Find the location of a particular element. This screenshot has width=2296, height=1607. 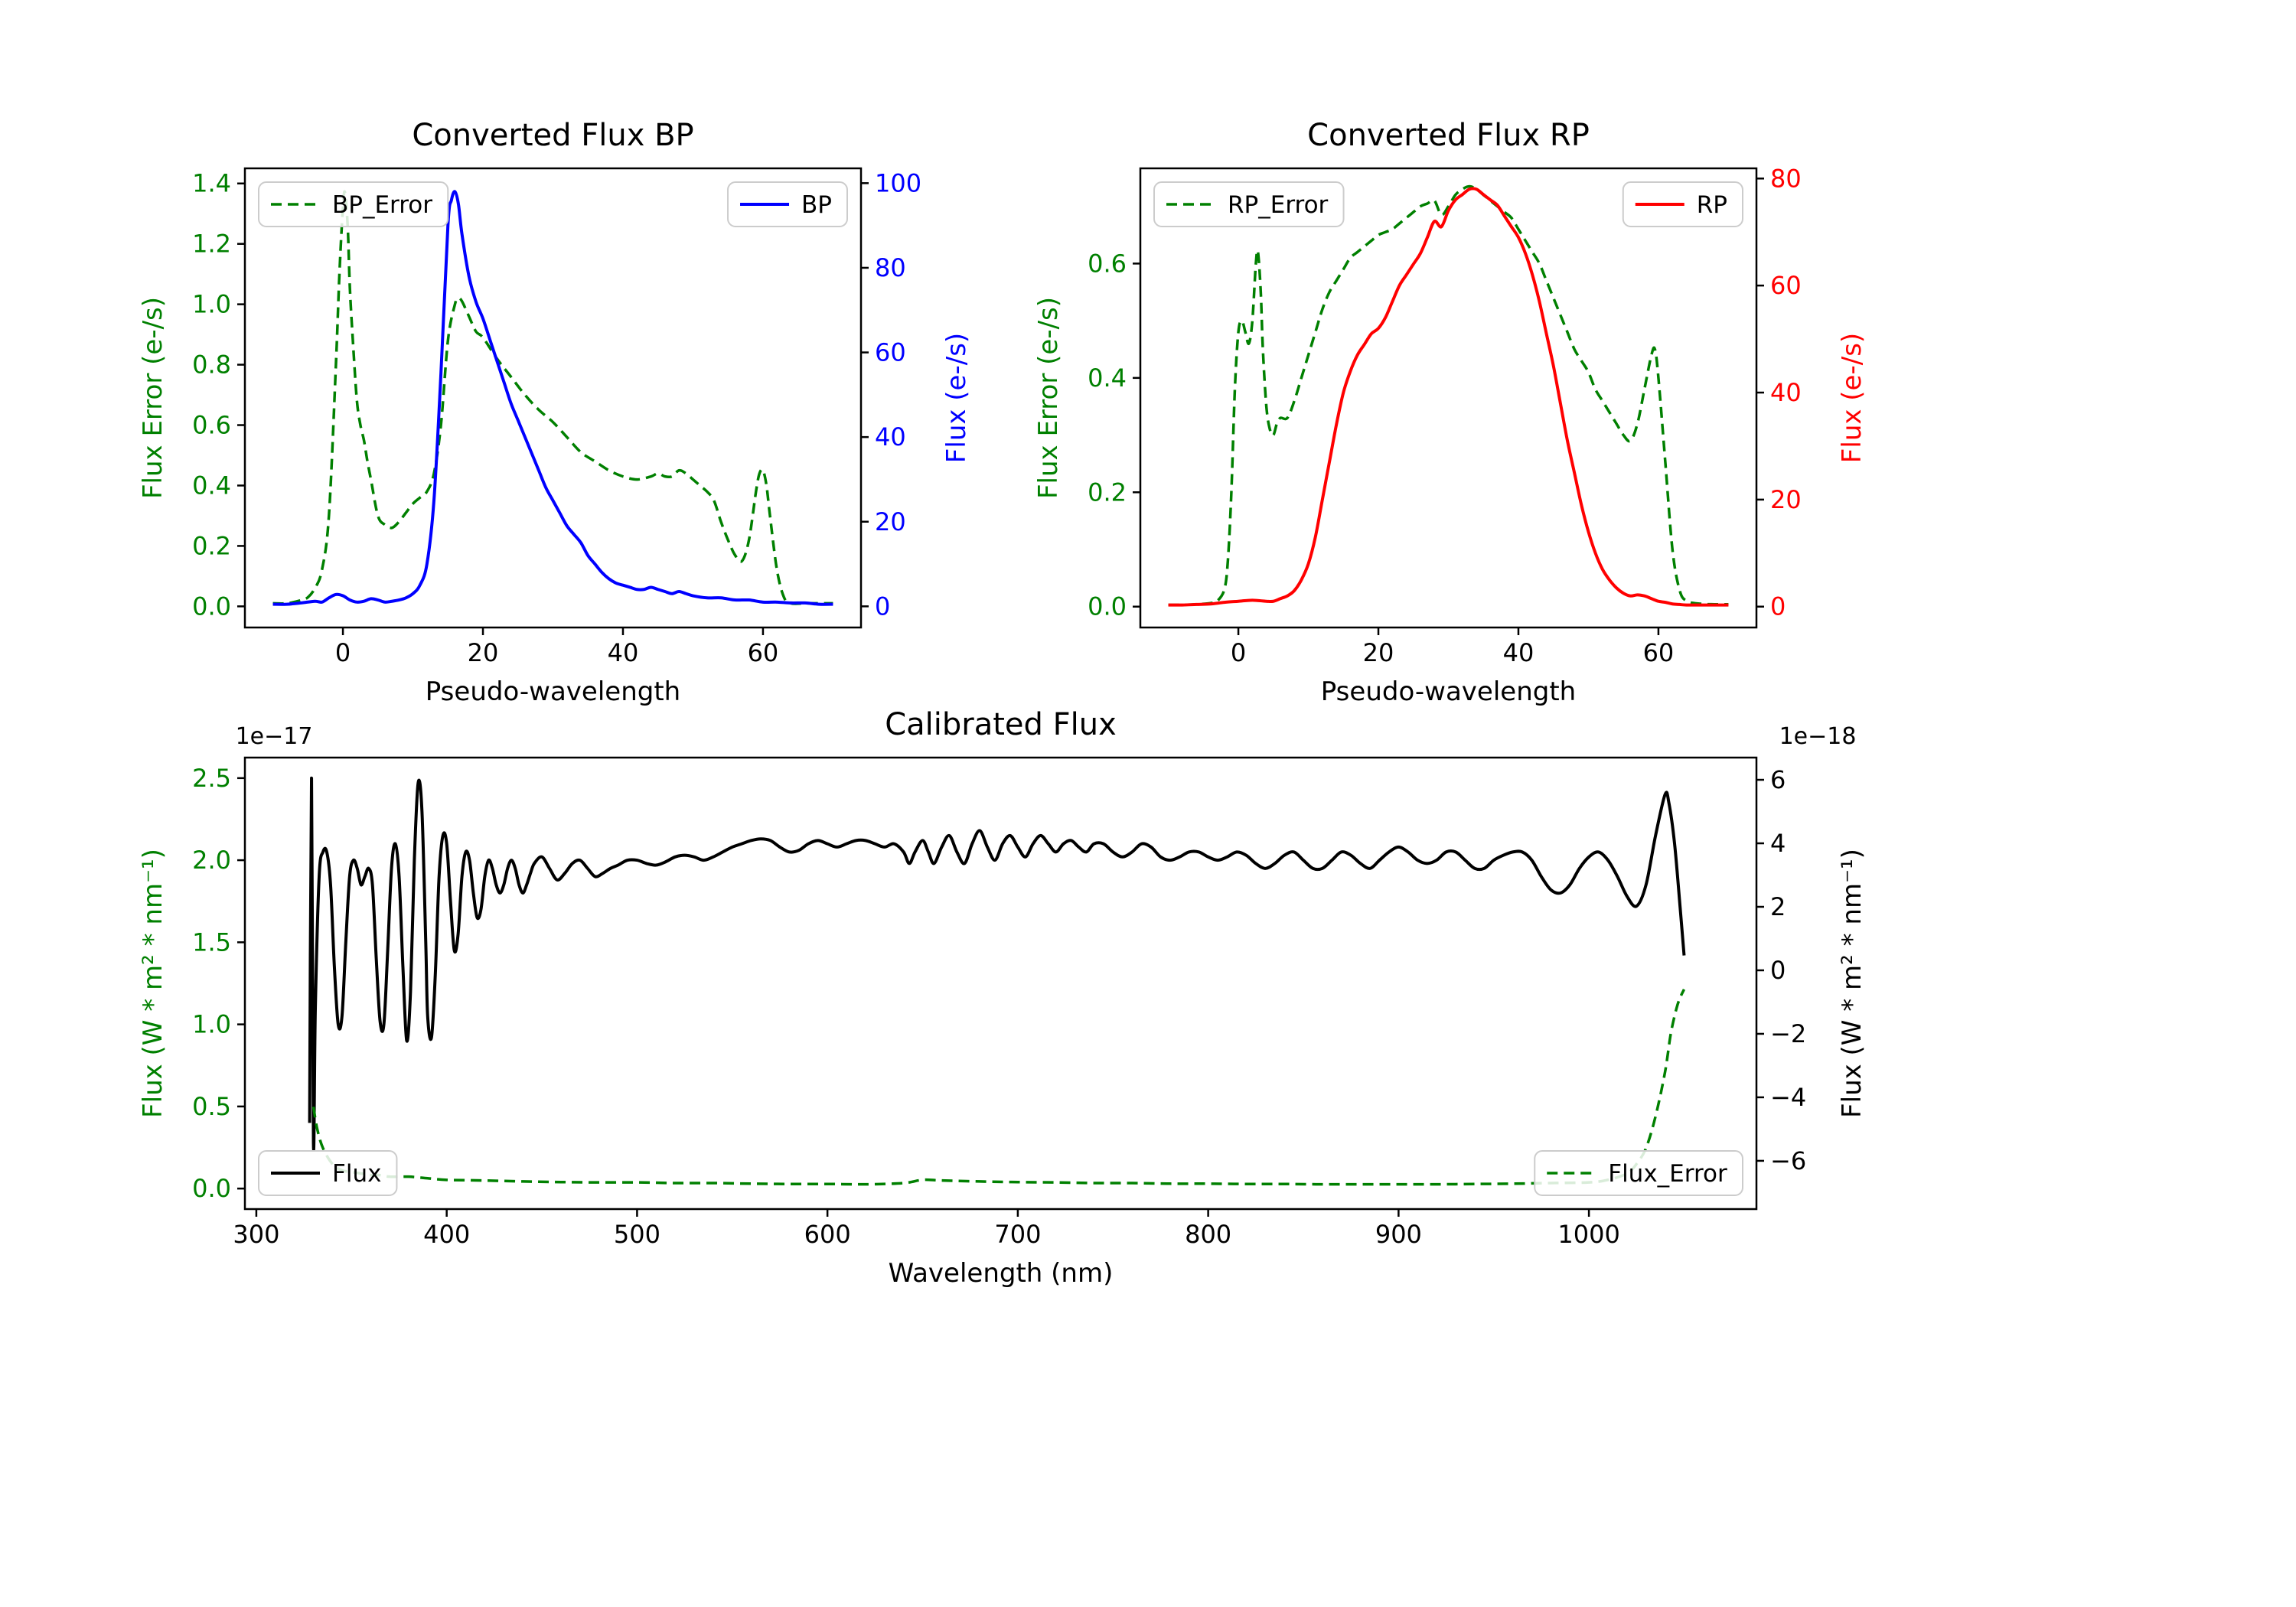

x-tick-label: 1000 is located at coordinates (1588, 1234).